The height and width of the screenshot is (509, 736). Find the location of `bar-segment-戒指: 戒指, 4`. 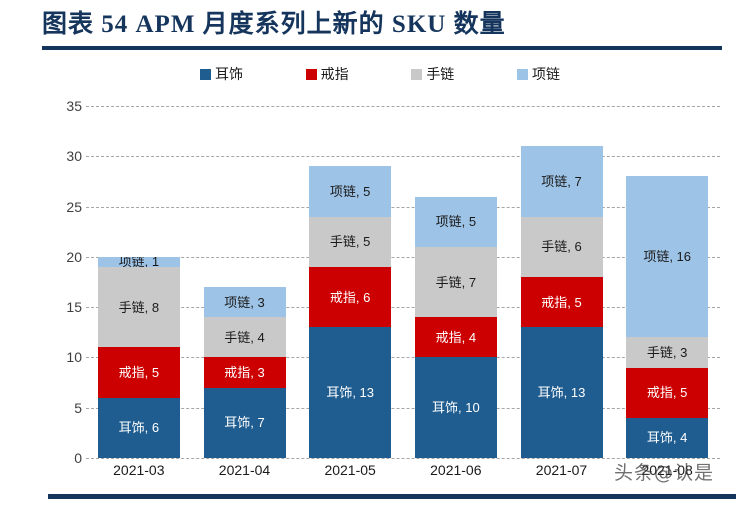

bar-segment-戒指: 戒指, 4 is located at coordinates (455, 337).